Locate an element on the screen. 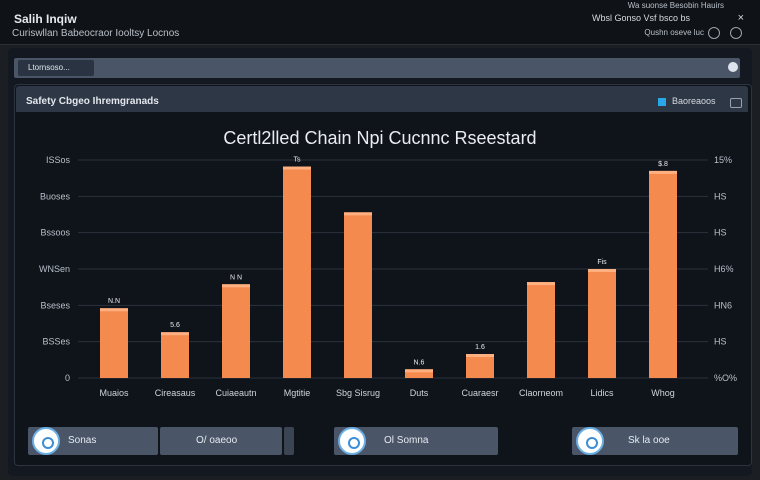  close-icon: × is located at coordinates (740, 18).